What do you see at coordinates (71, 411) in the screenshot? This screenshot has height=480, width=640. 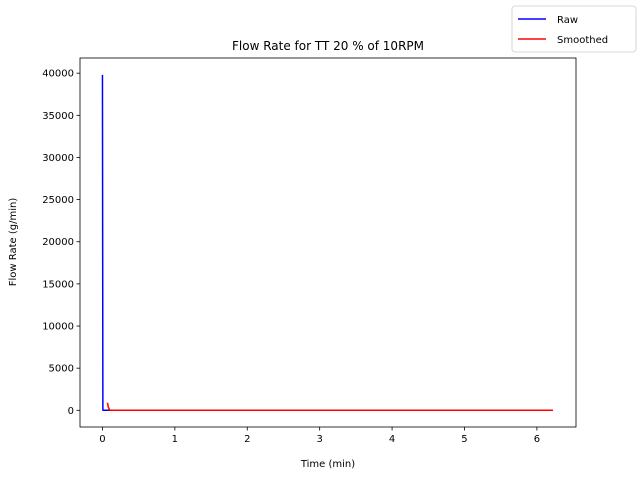 I see `y-tick-label: 0` at bounding box center [71, 411].